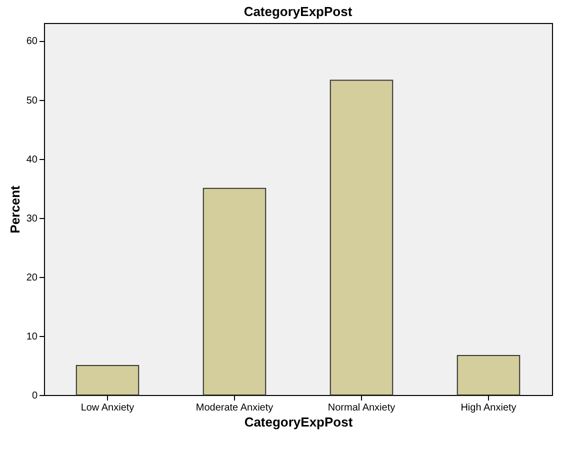 This screenshot has height=450, width=572. I want to click on y-tick-label: 60, so click(32, 42).